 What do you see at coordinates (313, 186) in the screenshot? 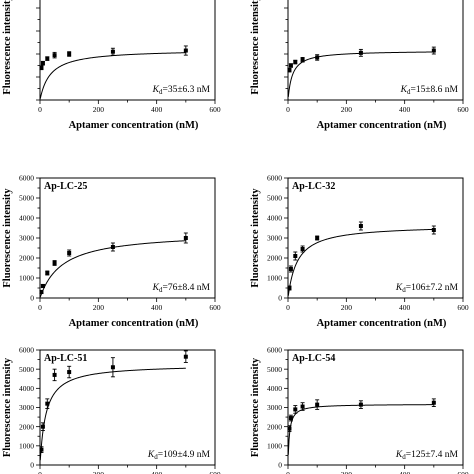
I see `panel-title: Ap-LC-32` at bounding box center [313, 186].